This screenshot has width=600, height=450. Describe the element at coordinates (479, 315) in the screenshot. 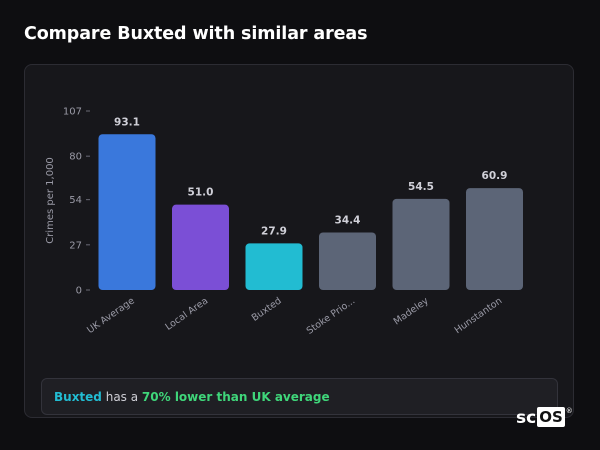

I see `x-tick-label: Hunstanton` at that location.